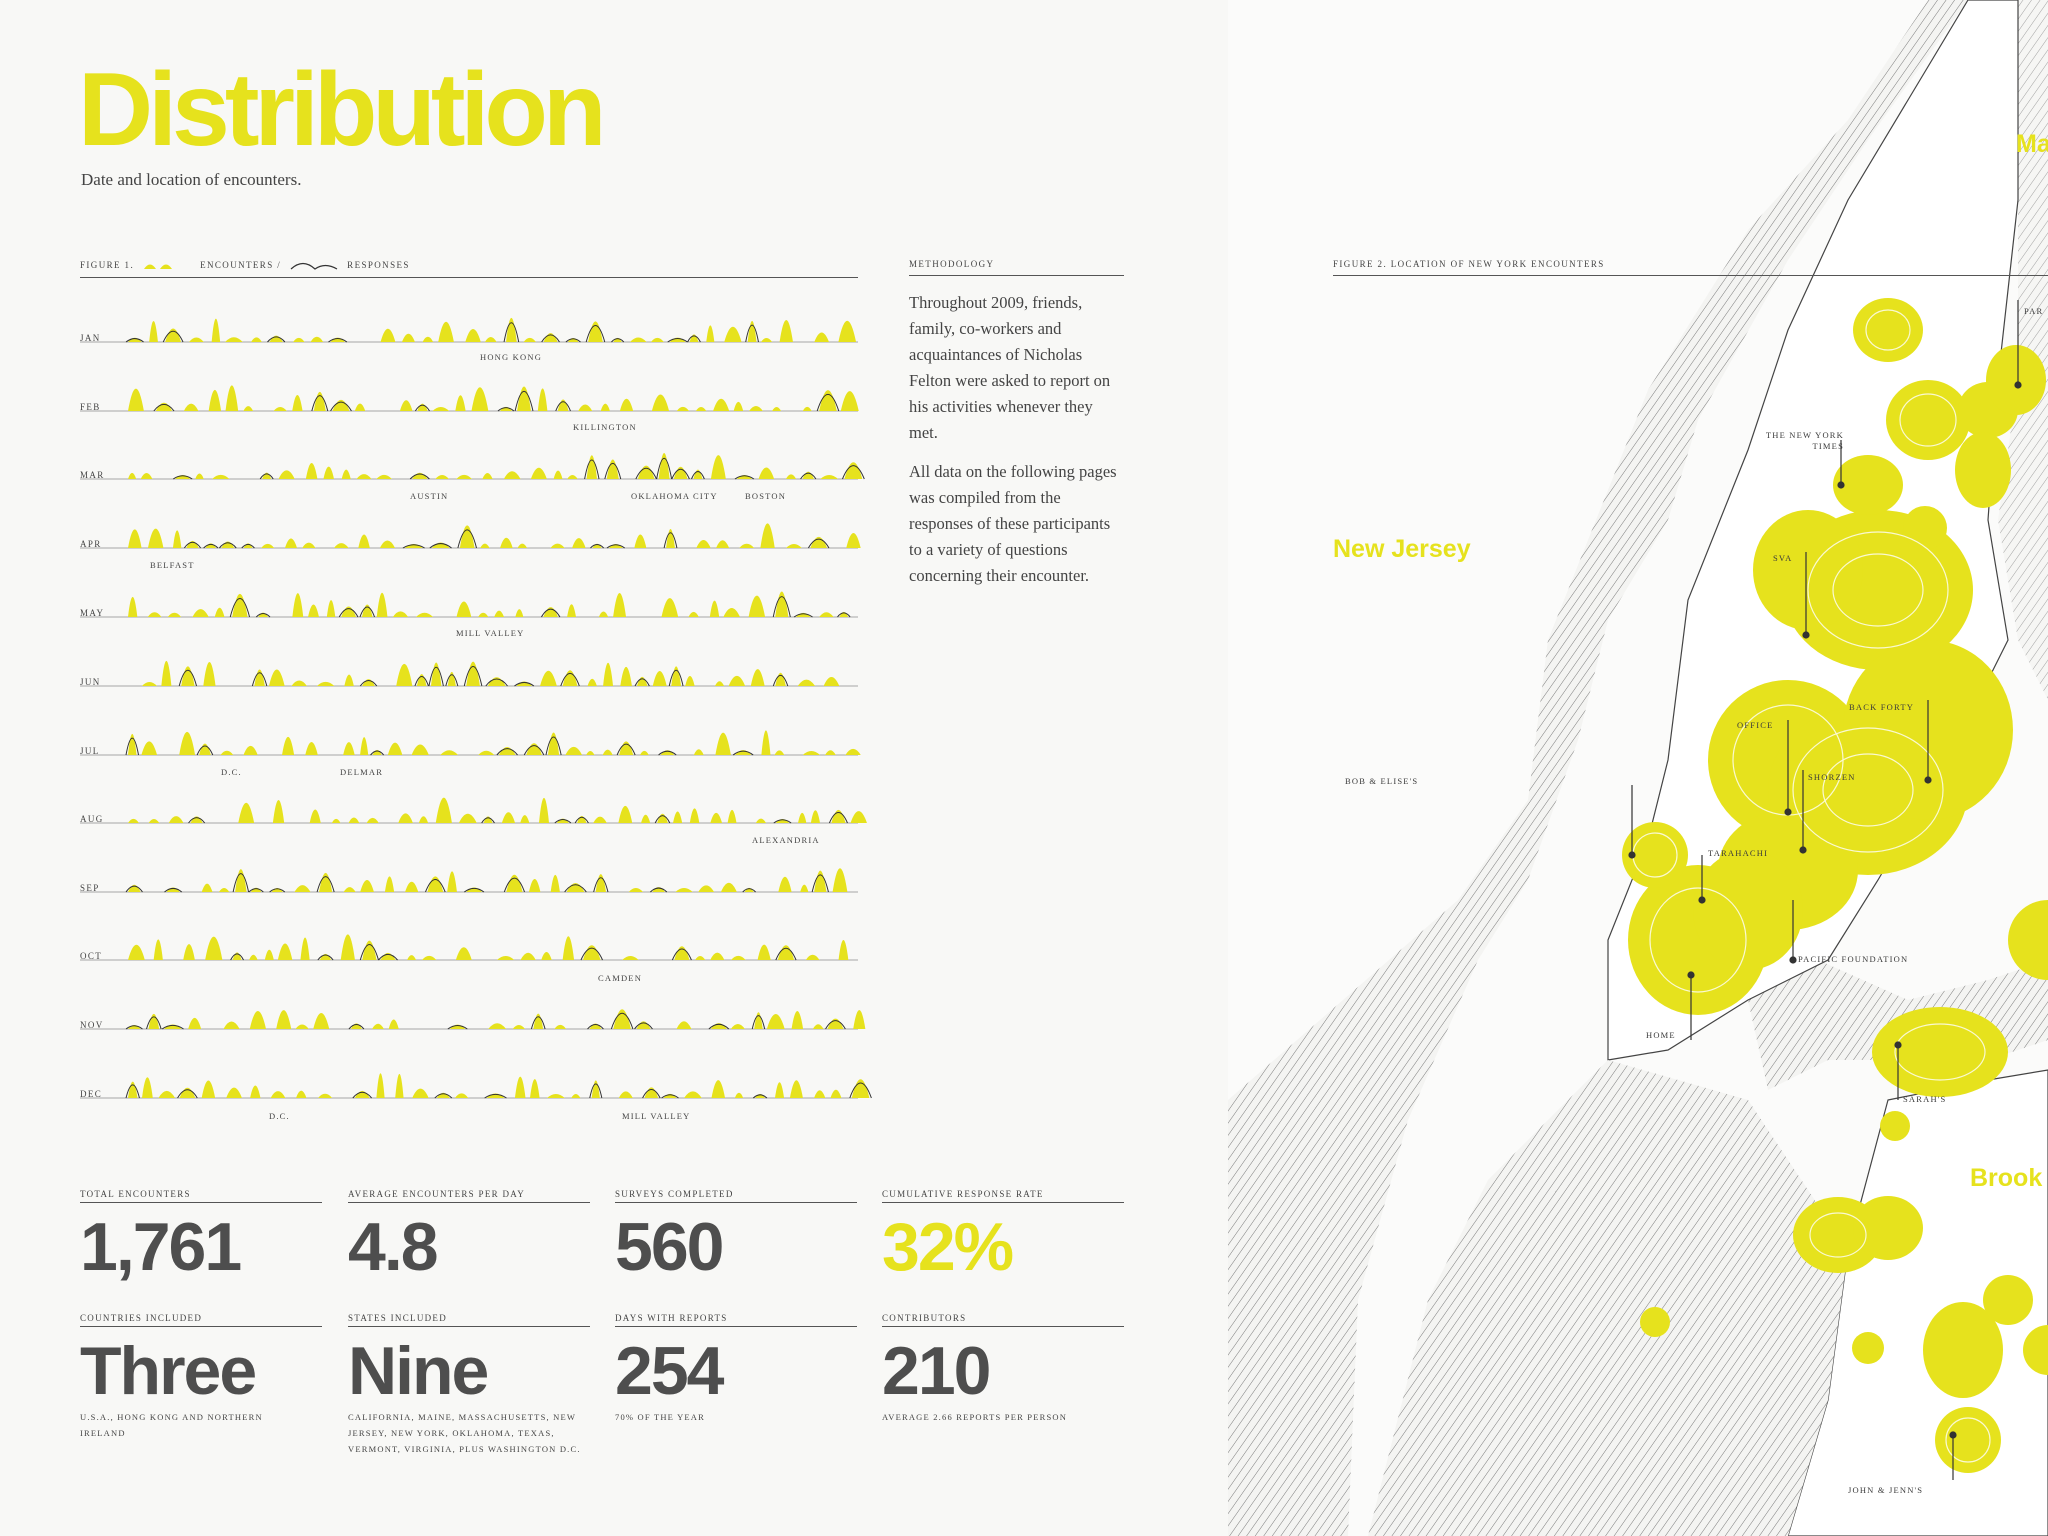 The height and width of the screenshot is (1536, 2048). What do you see at coordinates (620, 978) in the screenshot?
I see `place-label: CAMDEN` at bounding box center [620, 978].